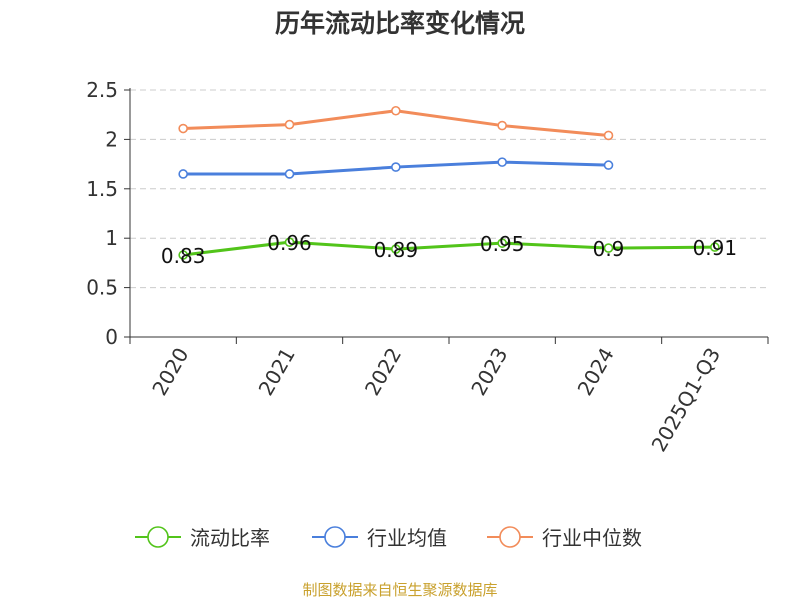 This screenshot has width=800, height=600. I want to click on data-label: 0.83, so click(183, 256).